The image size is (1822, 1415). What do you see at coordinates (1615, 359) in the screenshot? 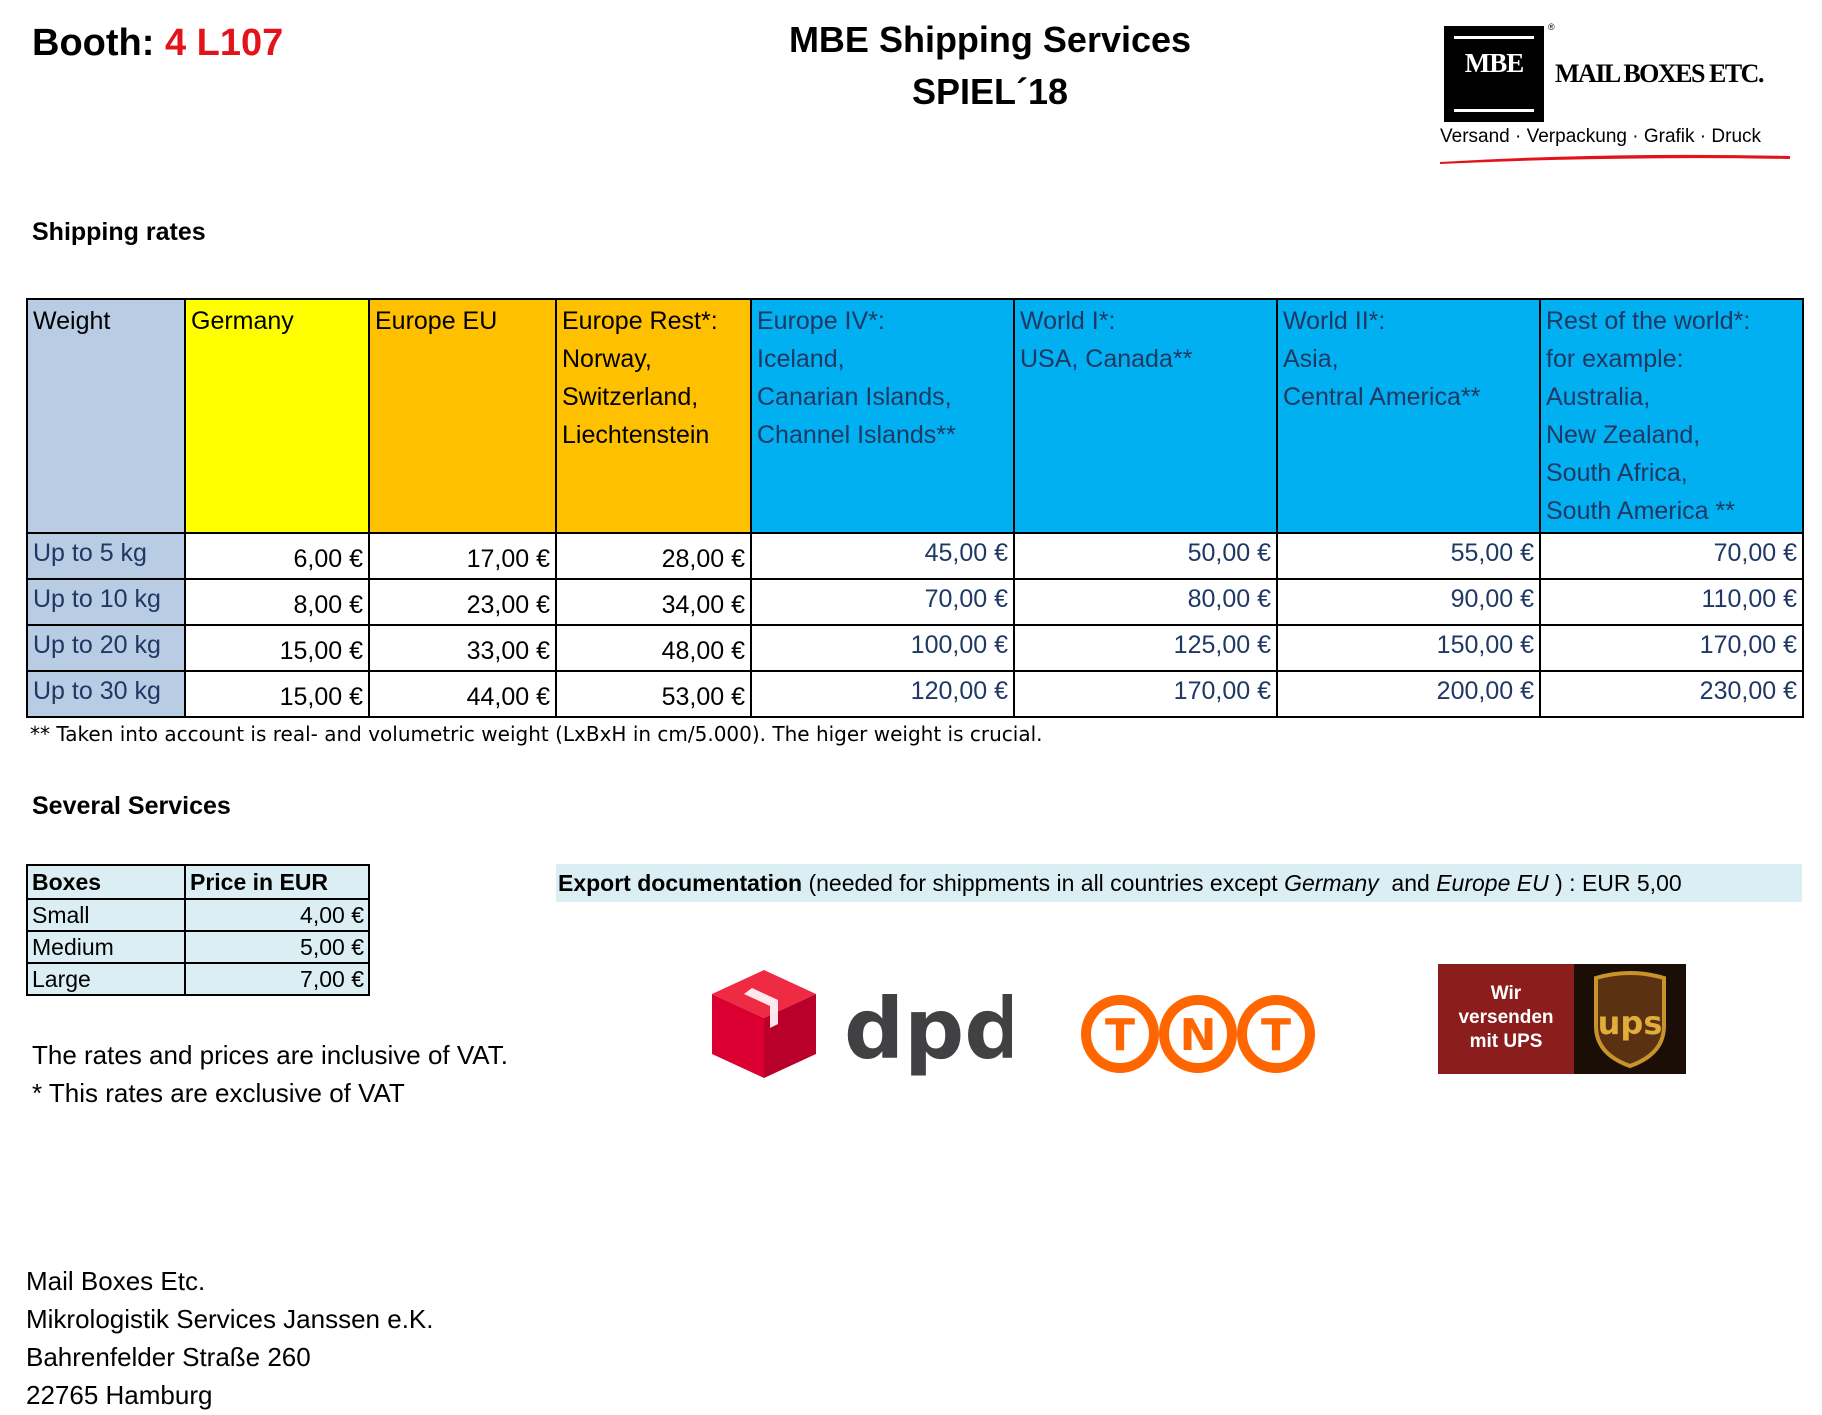
I see `column-header-line: for example:` at bounding box center [1615, 359].